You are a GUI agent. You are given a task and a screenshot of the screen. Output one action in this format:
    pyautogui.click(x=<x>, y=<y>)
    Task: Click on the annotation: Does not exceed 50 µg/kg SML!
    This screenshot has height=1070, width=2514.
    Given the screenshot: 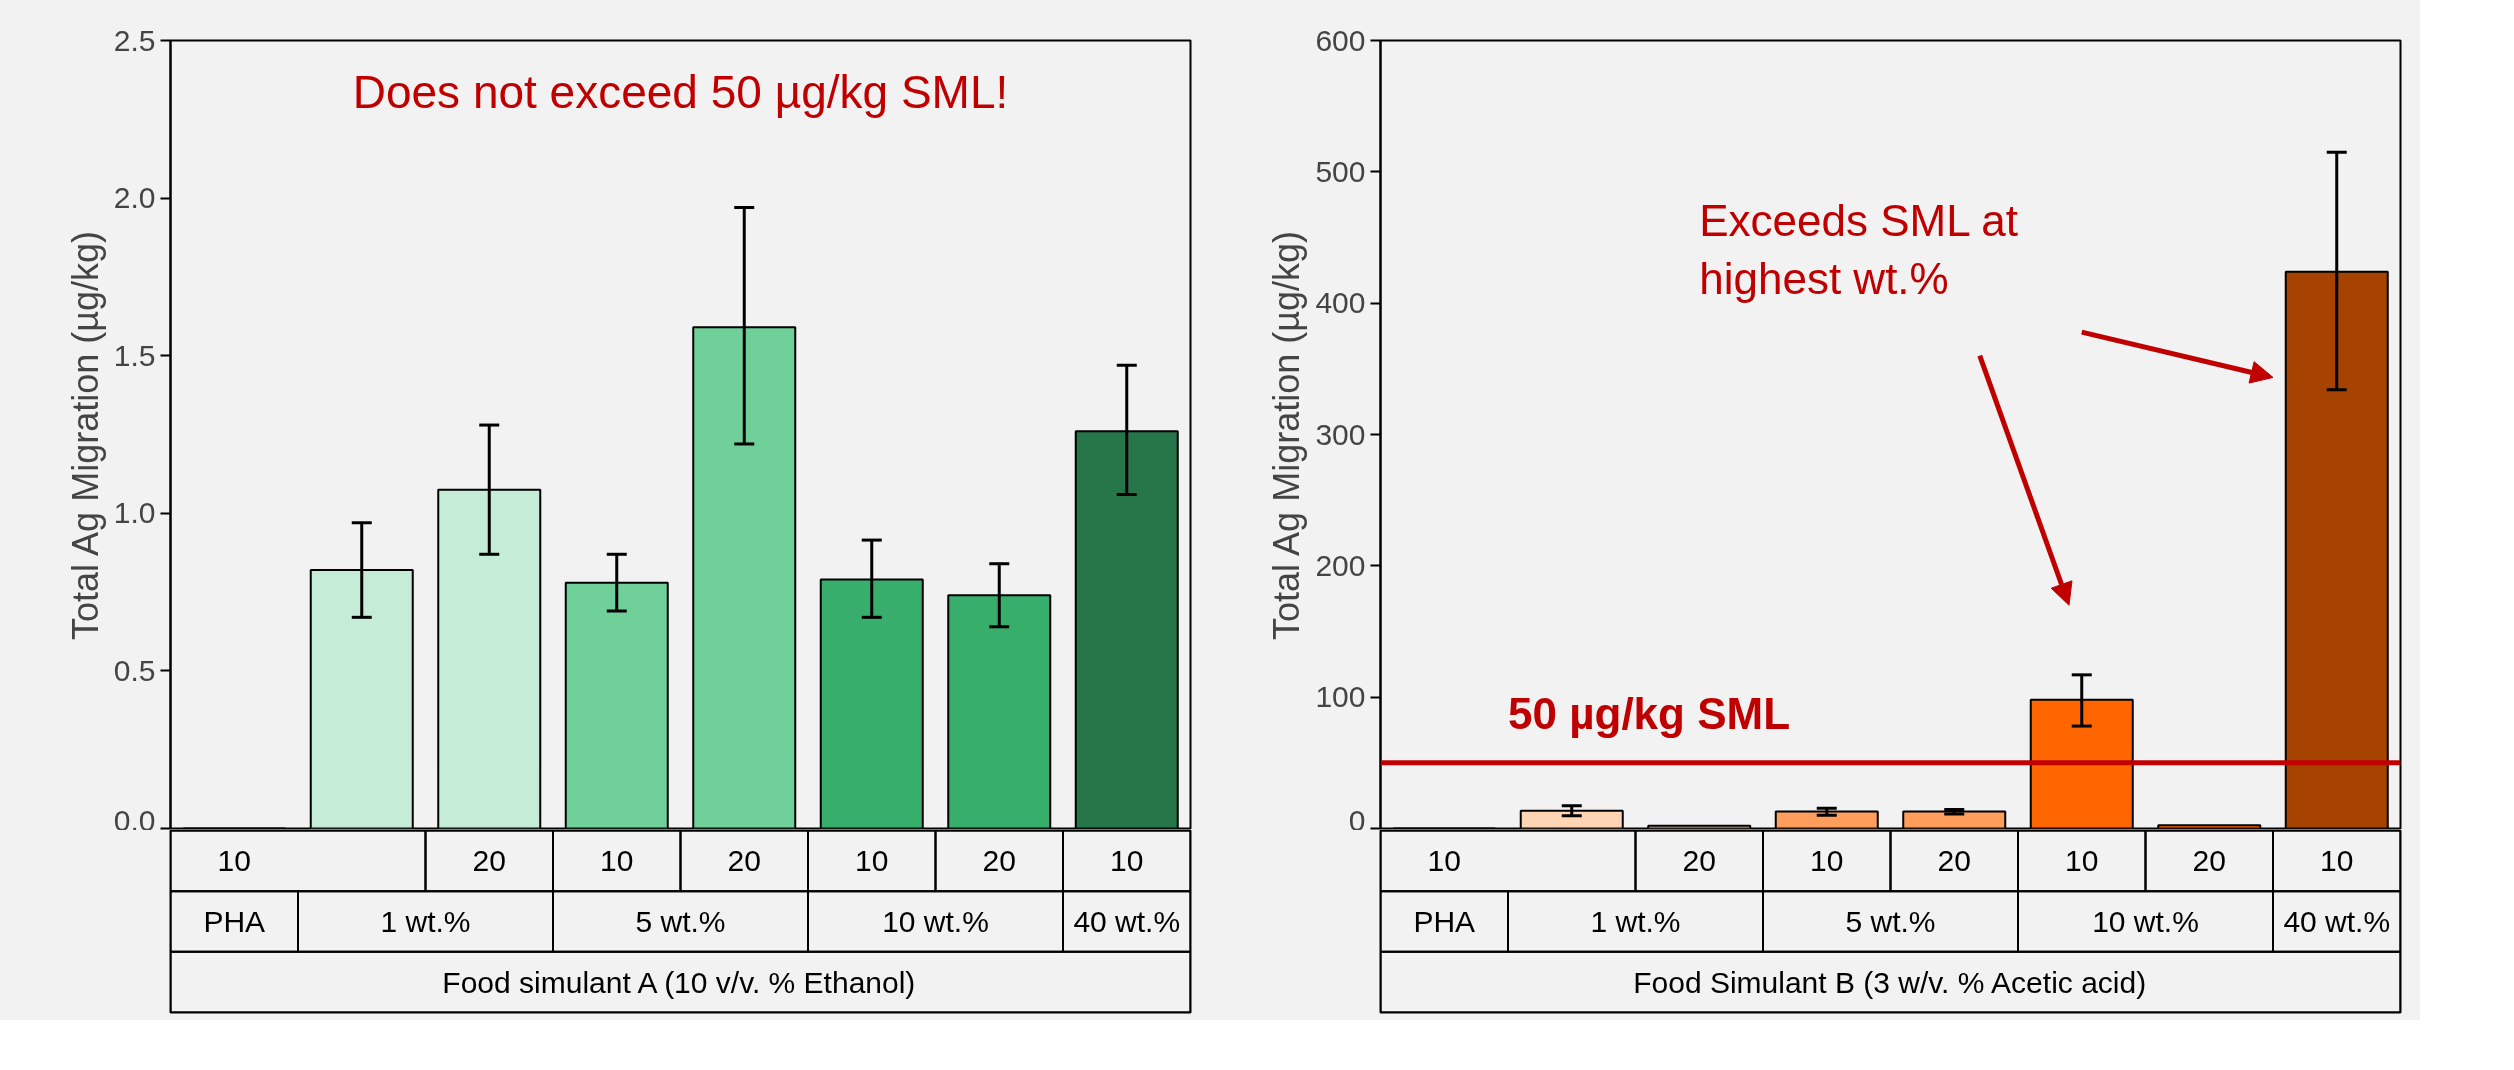 What is the action you would take?
    pyautogui.click(x=680, y=91)
    